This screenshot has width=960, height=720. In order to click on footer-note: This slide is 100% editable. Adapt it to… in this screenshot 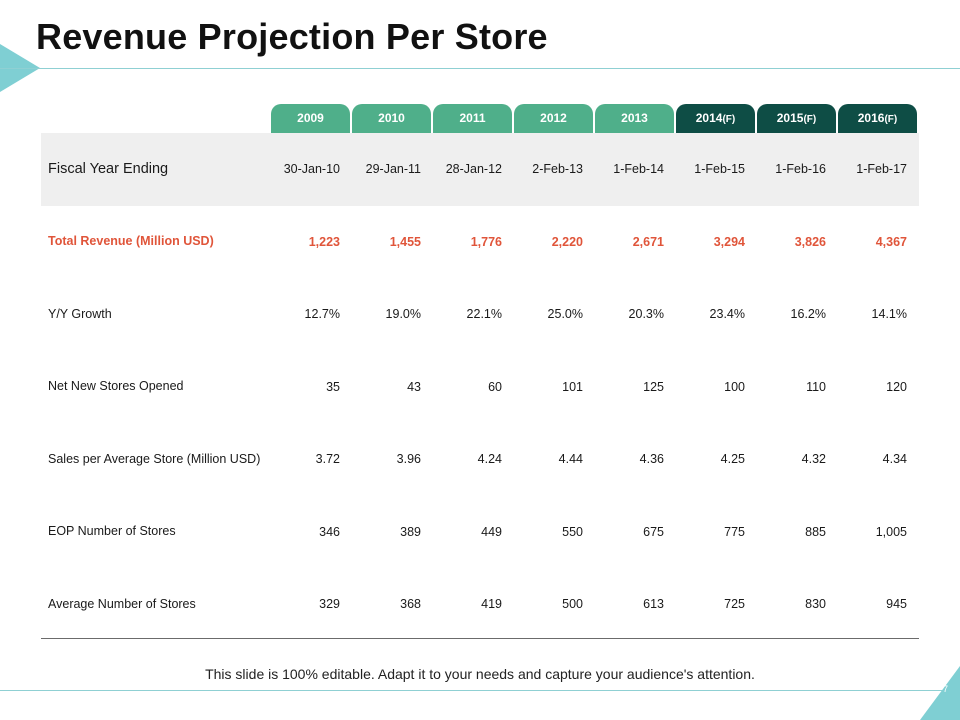, I will do `click(480, 674)`.